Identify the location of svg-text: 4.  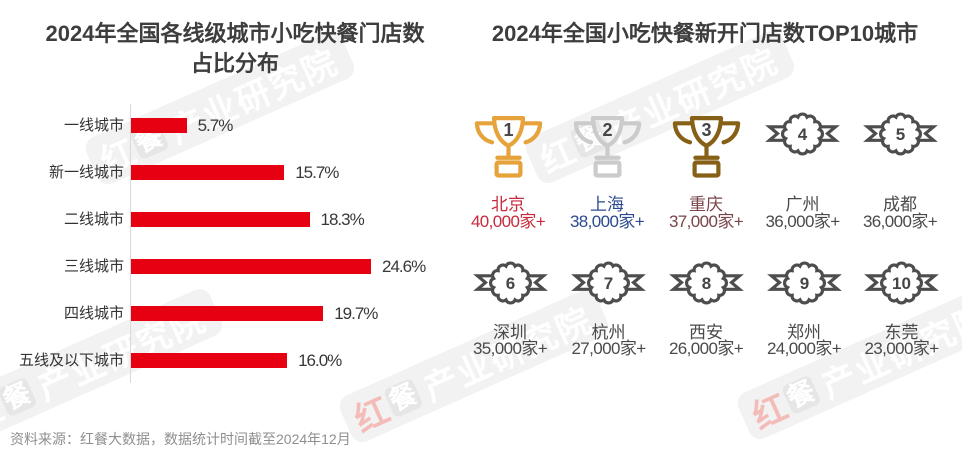
(803, 134).